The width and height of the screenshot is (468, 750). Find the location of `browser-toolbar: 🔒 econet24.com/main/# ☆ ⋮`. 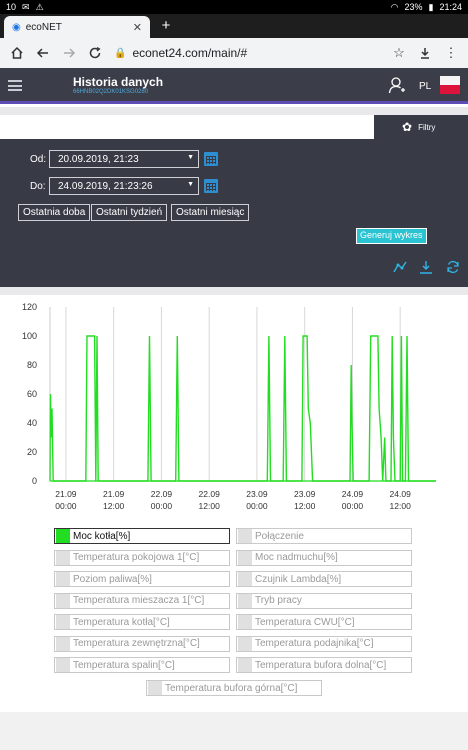

browser-toolbar: 🔒 econet24.com/main/# ☆ ⋮ is located at coordinates (234, 53).